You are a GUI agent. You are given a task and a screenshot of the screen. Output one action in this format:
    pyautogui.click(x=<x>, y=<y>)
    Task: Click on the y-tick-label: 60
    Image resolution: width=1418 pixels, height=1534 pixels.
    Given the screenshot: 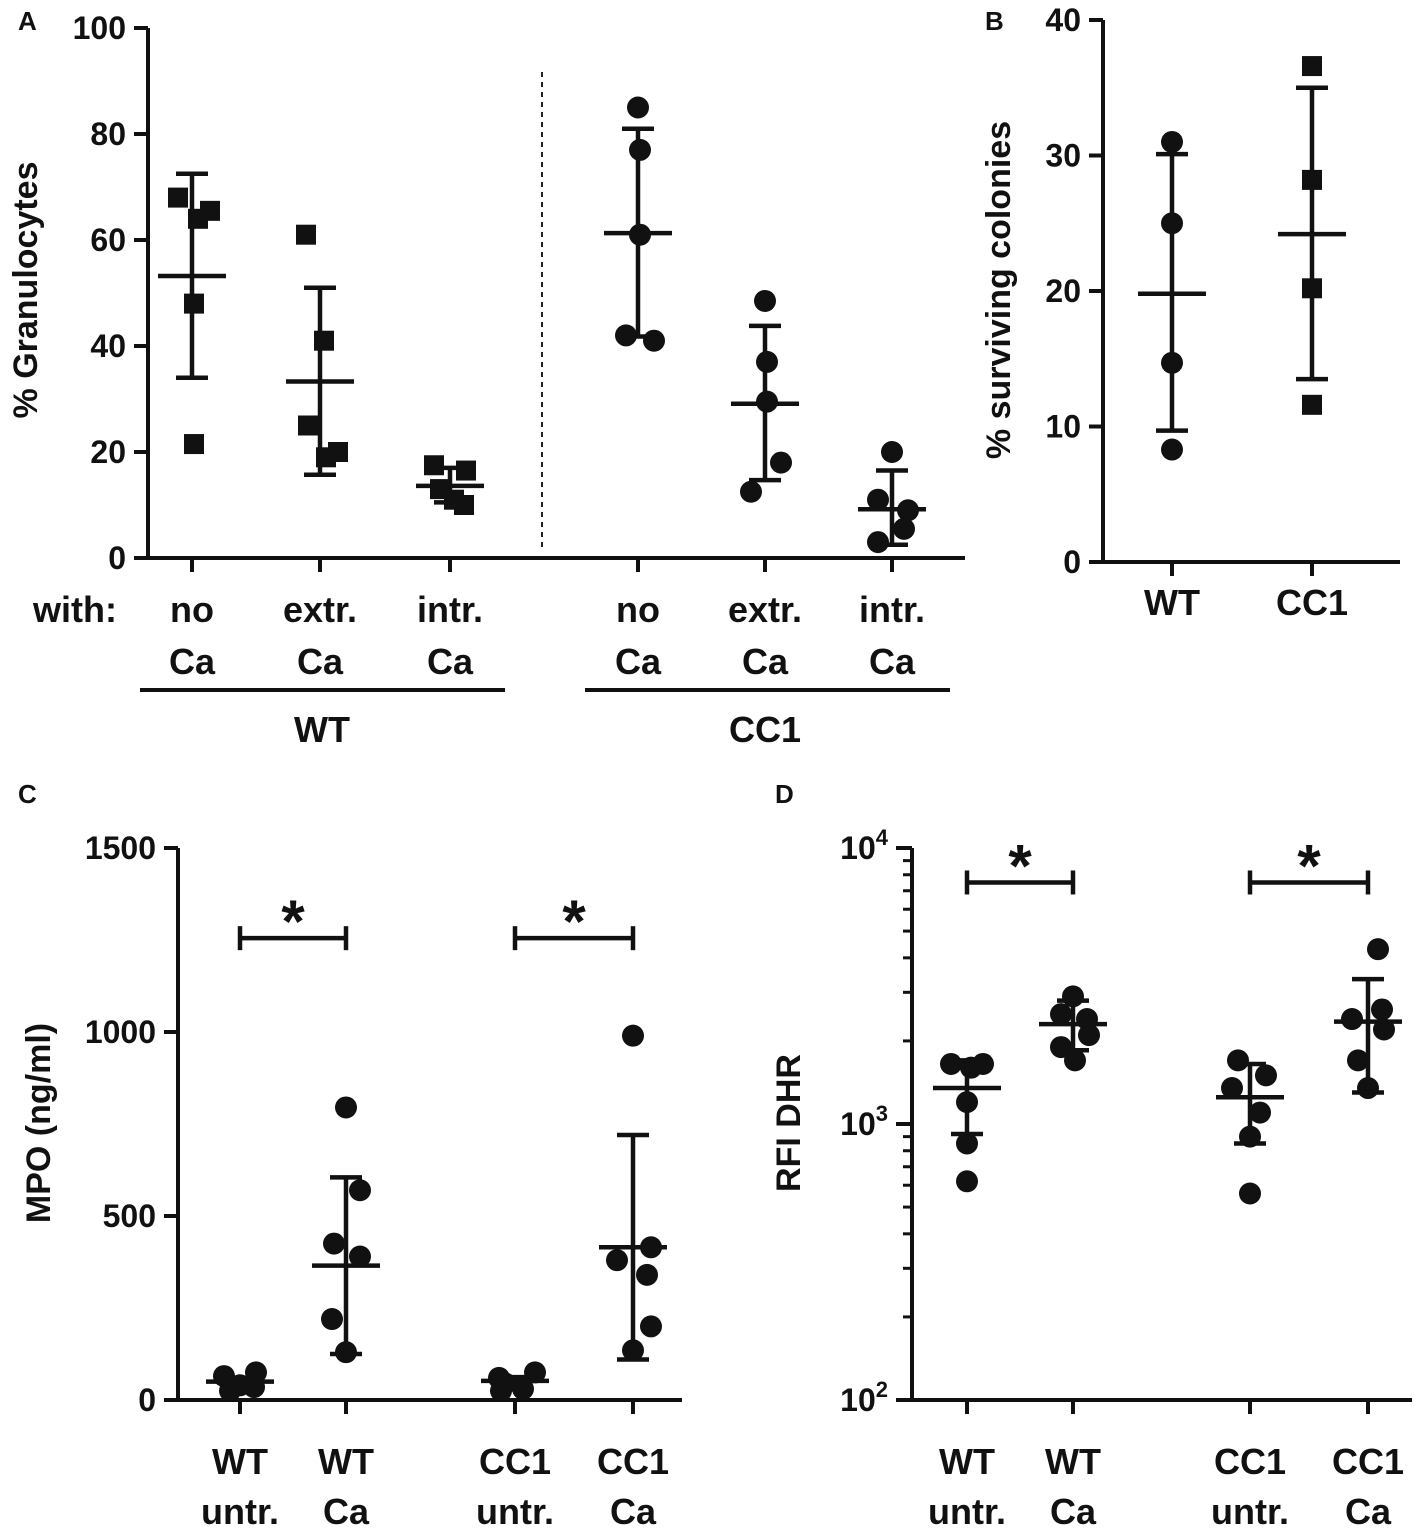 What is the action you would take?
    pyautogui.click(x=108, y=240)
    